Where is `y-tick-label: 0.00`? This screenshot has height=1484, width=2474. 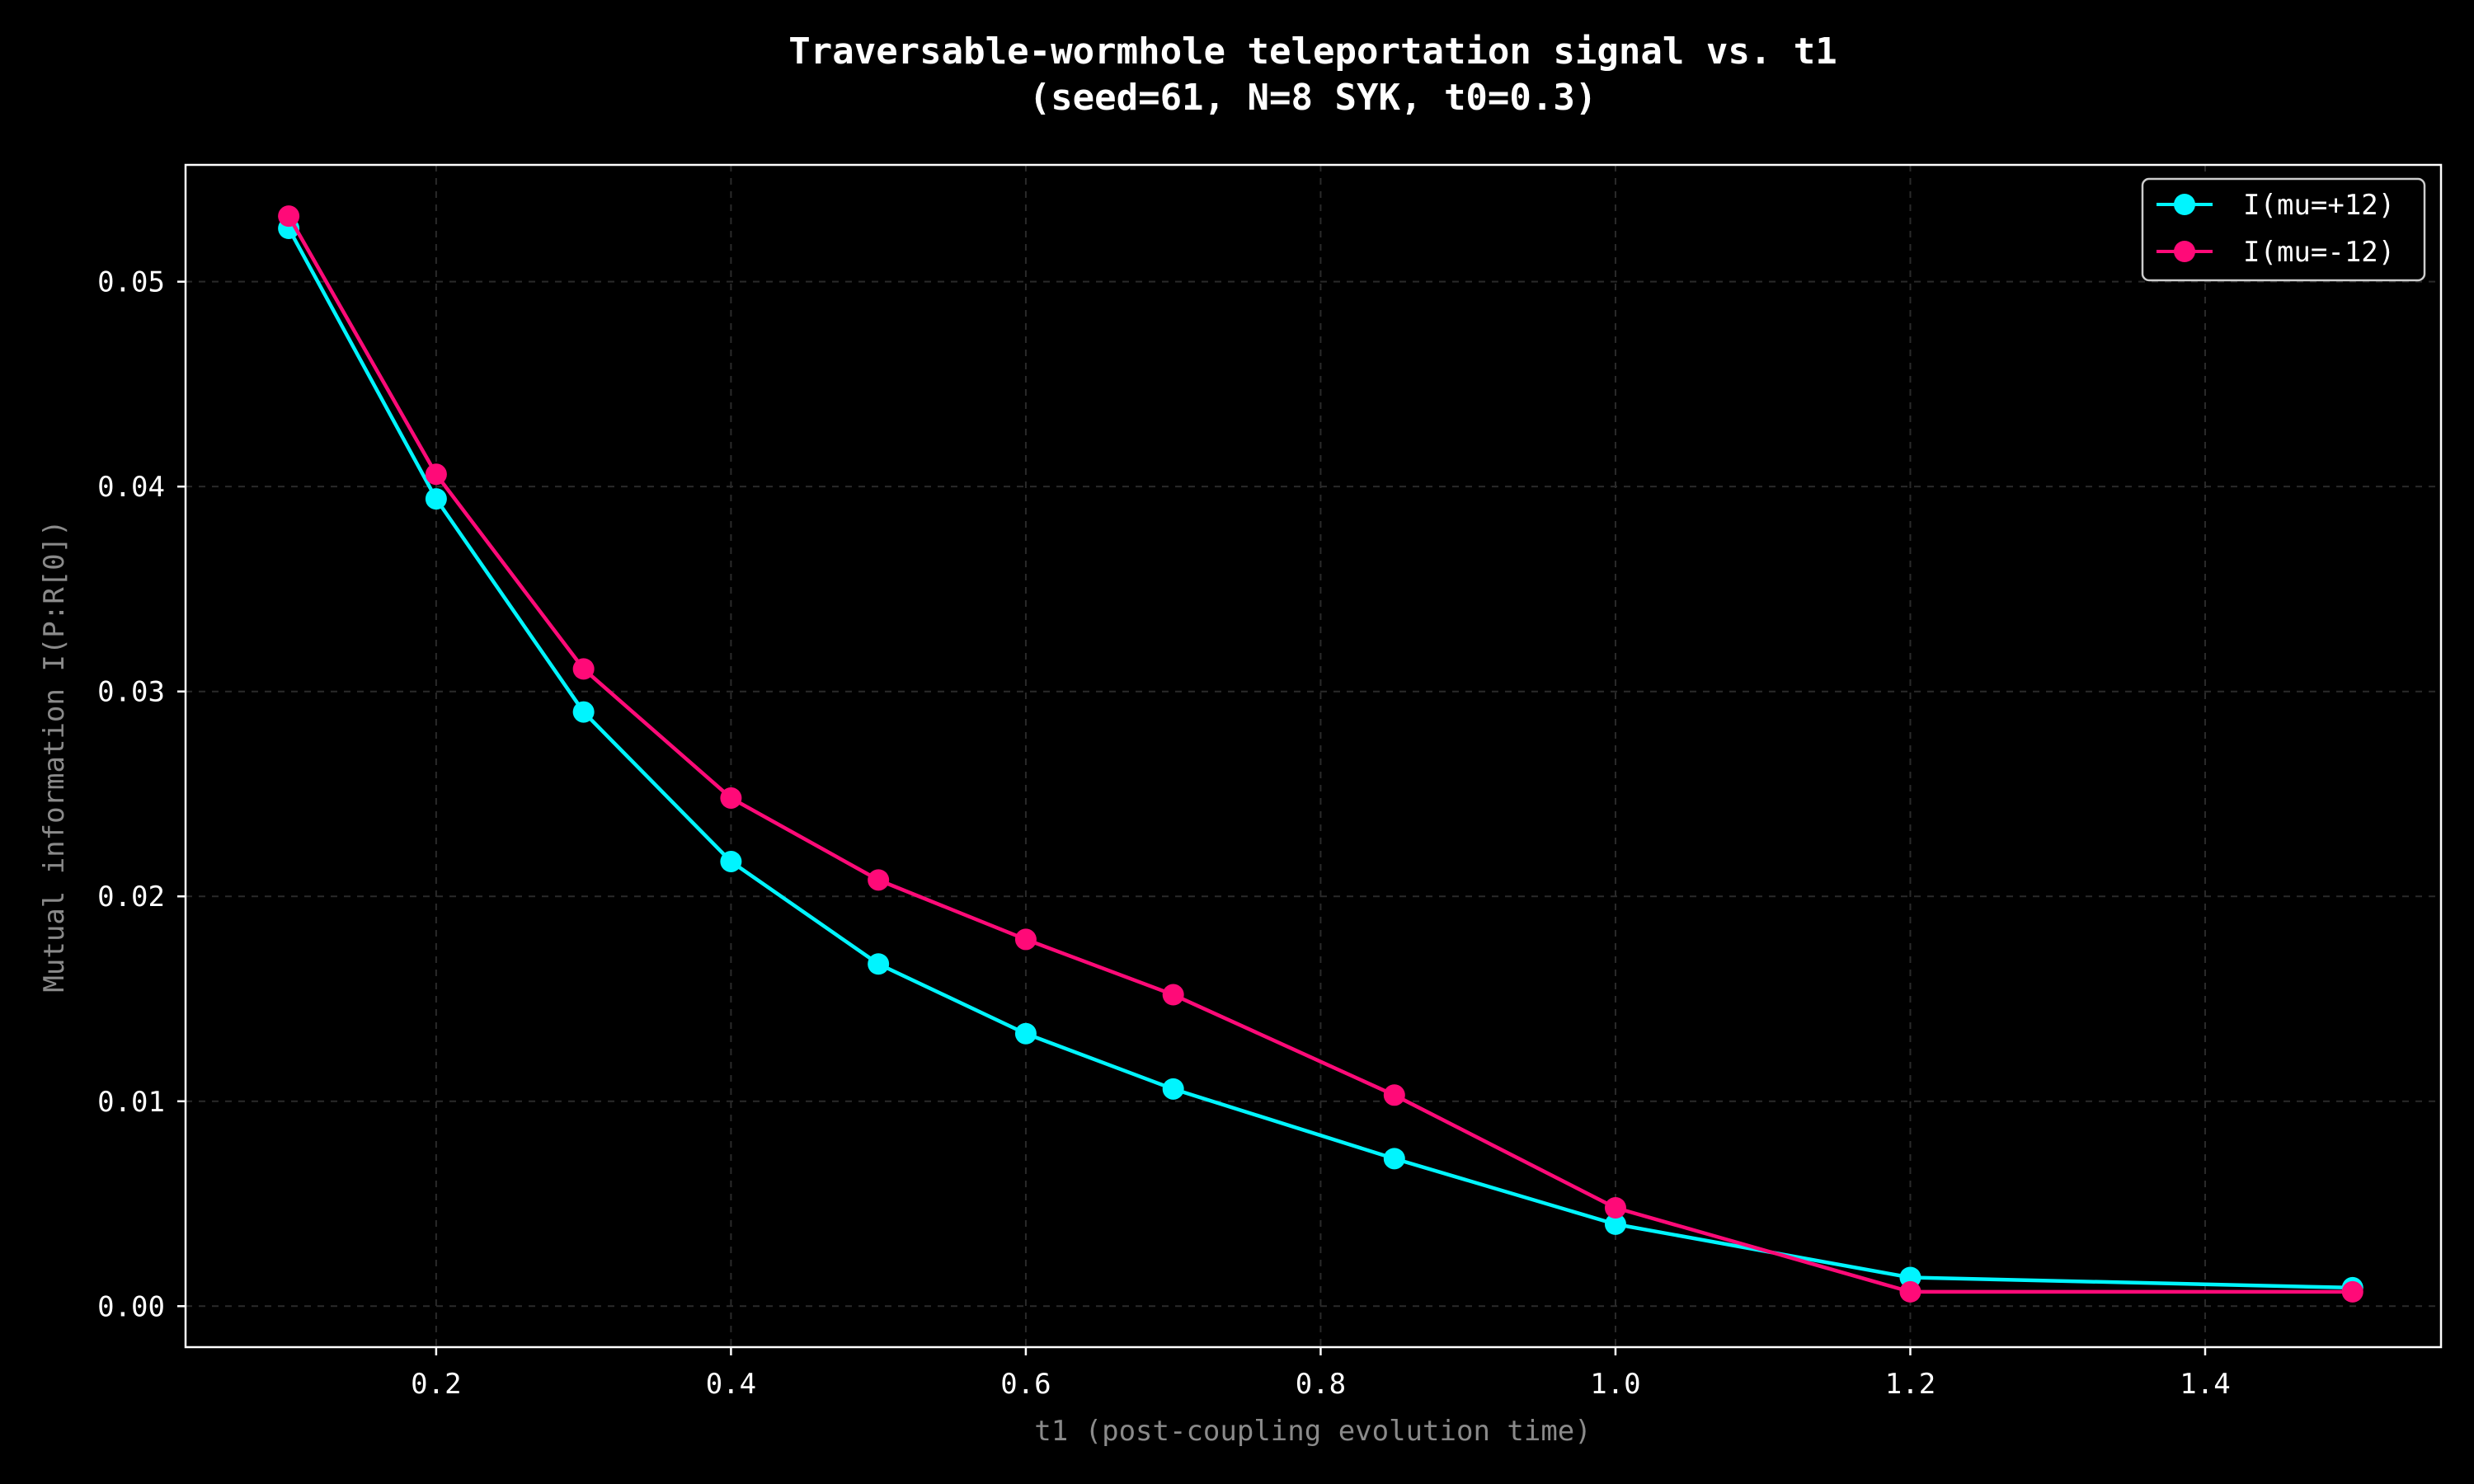
y-tick-label: 0.00 is located at coordinates (131, 1306).